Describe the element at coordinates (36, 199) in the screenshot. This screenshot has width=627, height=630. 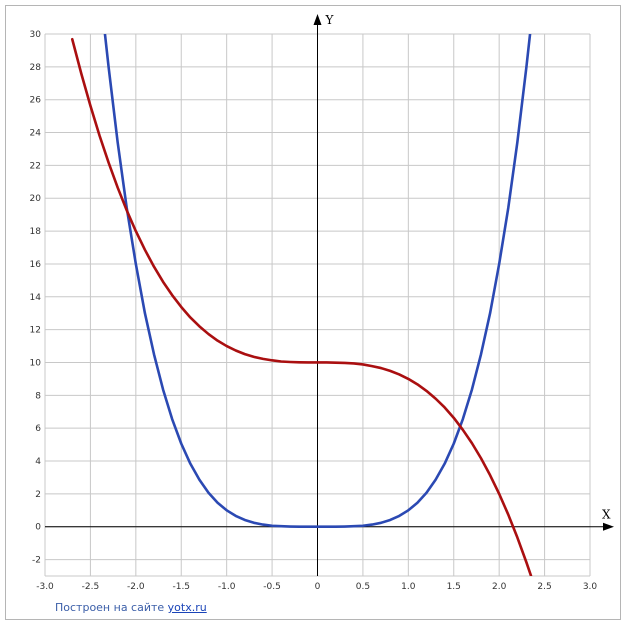
I see `y-tick-label: 20` at that location.